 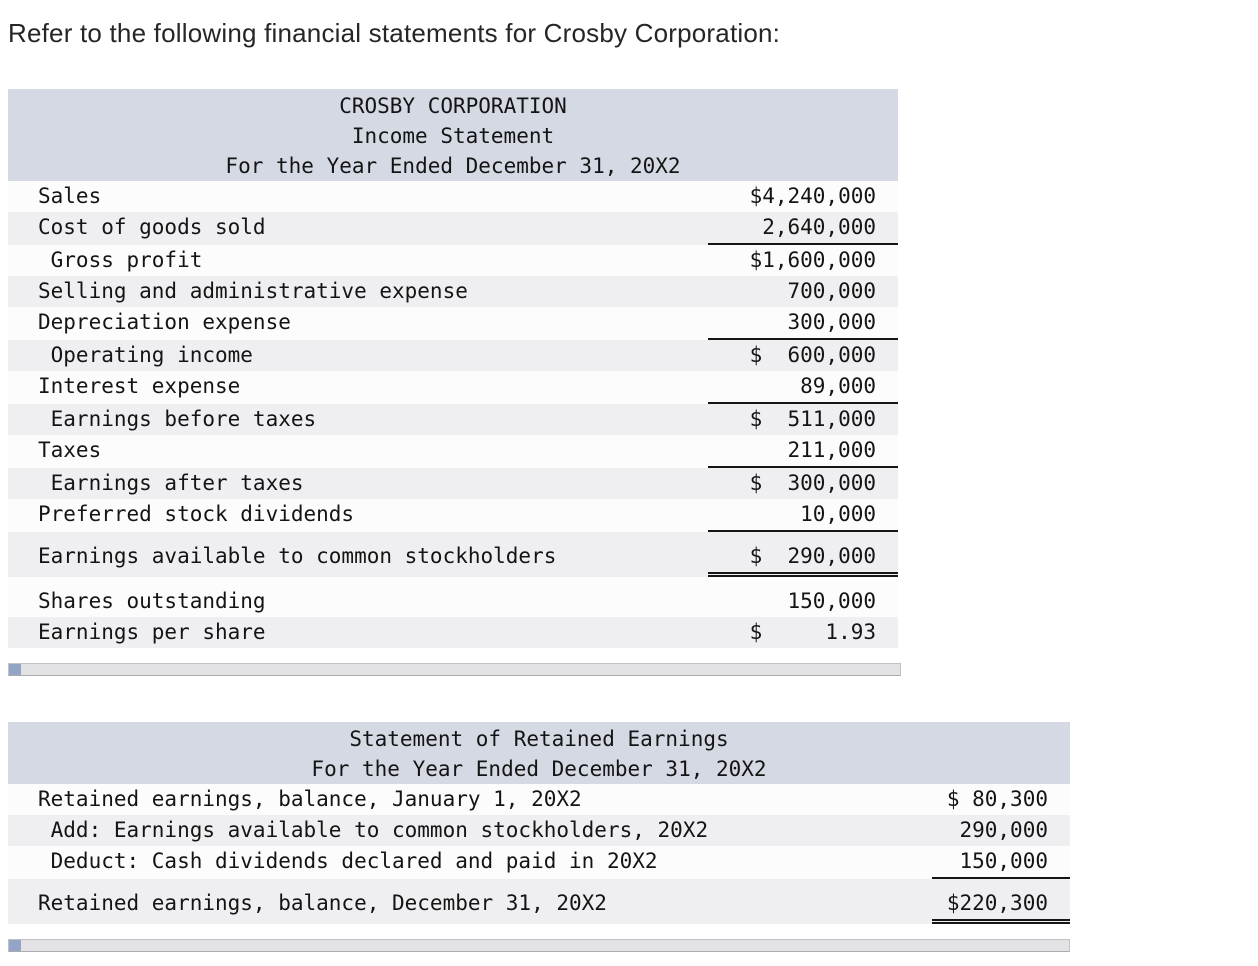 I want to click on label-cell: Selling and administrative expense, so click(x=253, y=291).